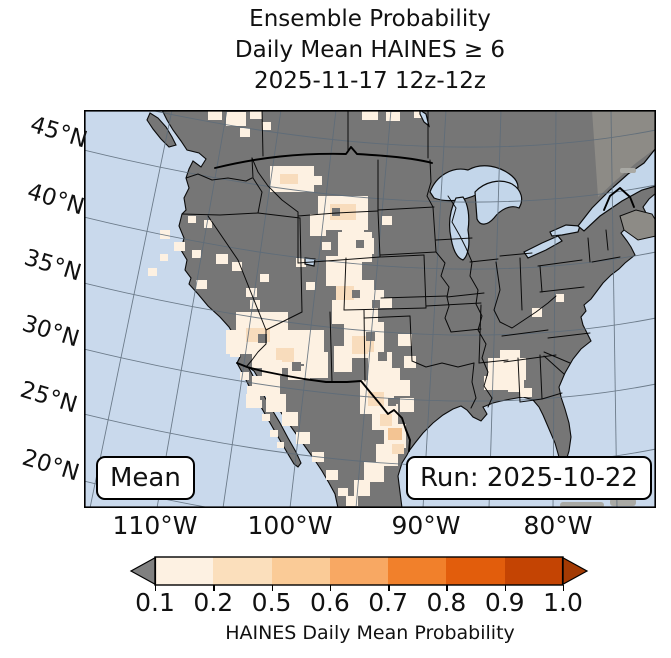 The width and height of the screenshot is (671, 658). Describe the element at coordinates (388, 602) in the screenshot. I see `colorbar-tick-label-0.7: 0.7` at that location.